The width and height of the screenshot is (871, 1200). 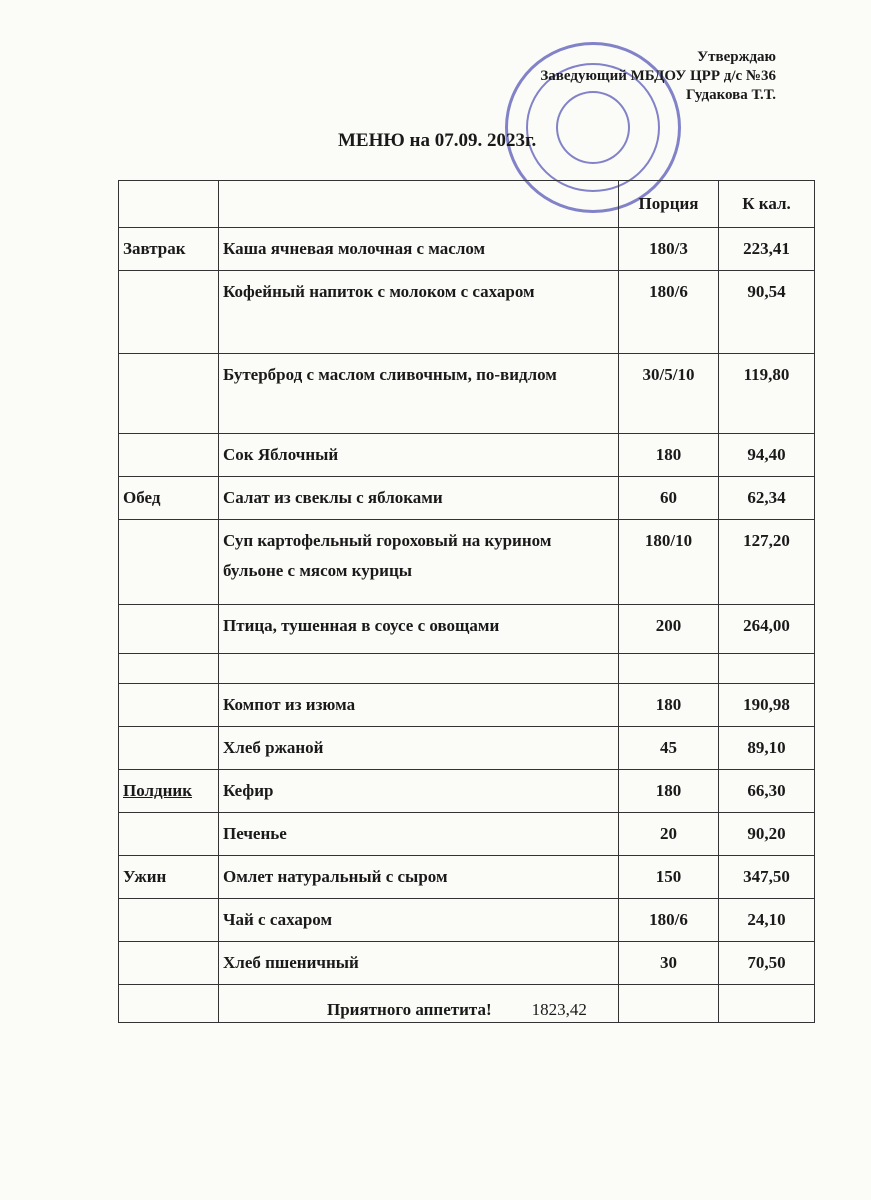 I want to click on table-row: Чай с сахаром 180/6 24,10, so click(x=466, y=920).